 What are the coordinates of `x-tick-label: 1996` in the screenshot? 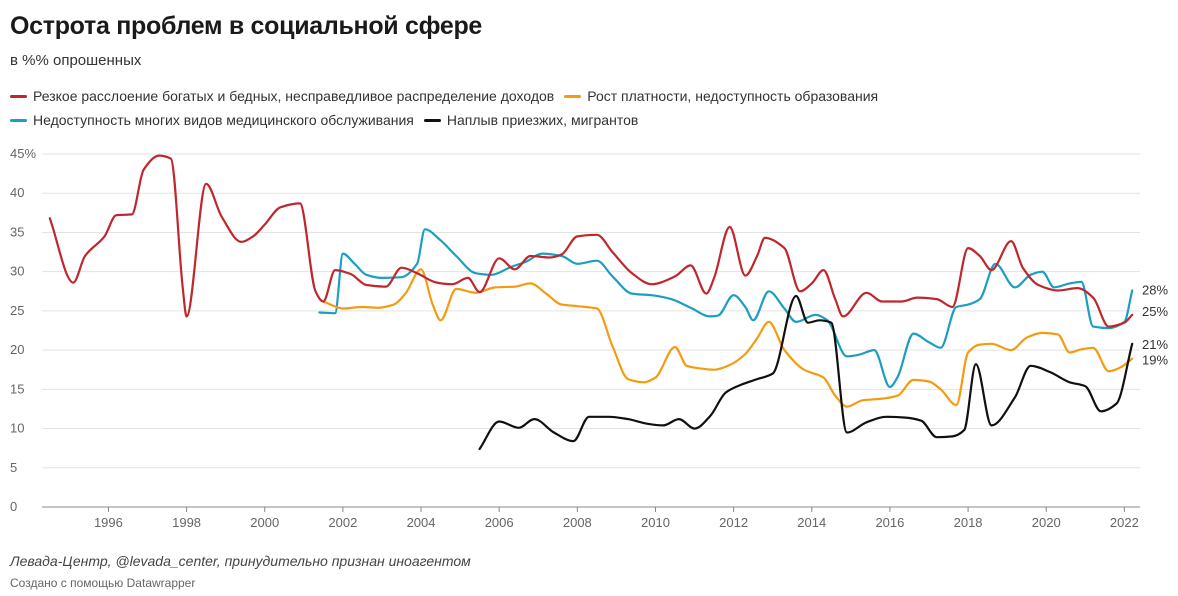 It's located at (108, 522).